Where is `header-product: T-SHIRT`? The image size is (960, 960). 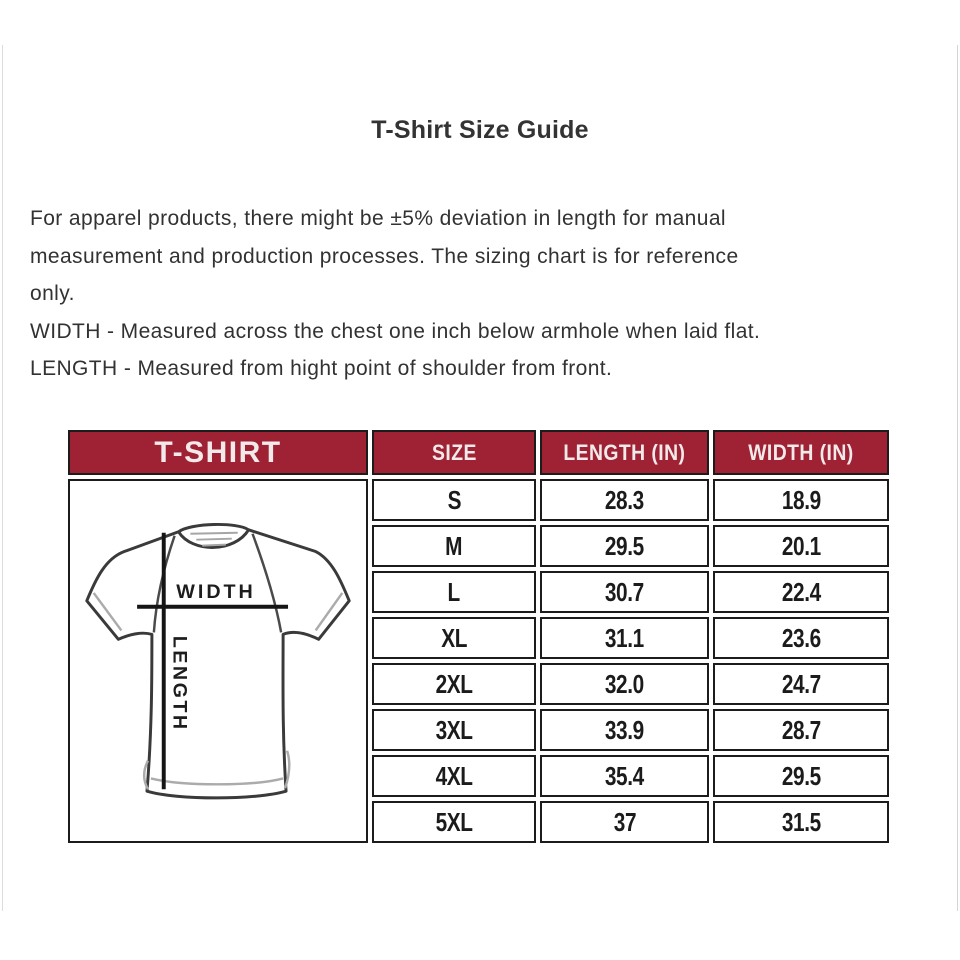
header-product: T-SHIRT is located at coordinates (218, 452).